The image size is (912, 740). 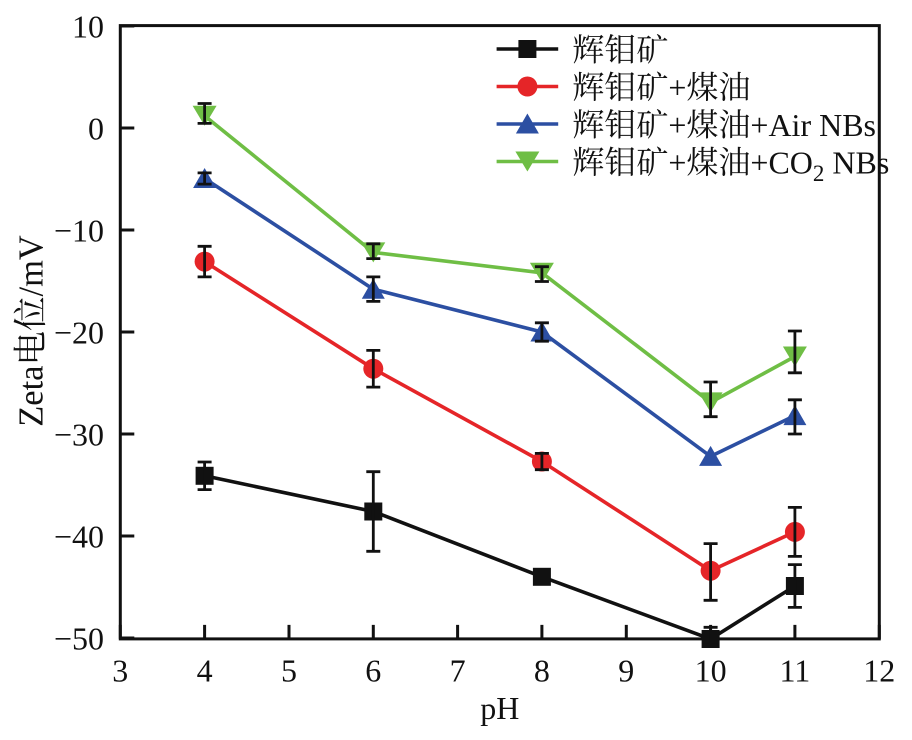 I want to click on svg-text: +Air NBs, so click(x=813, y=125).